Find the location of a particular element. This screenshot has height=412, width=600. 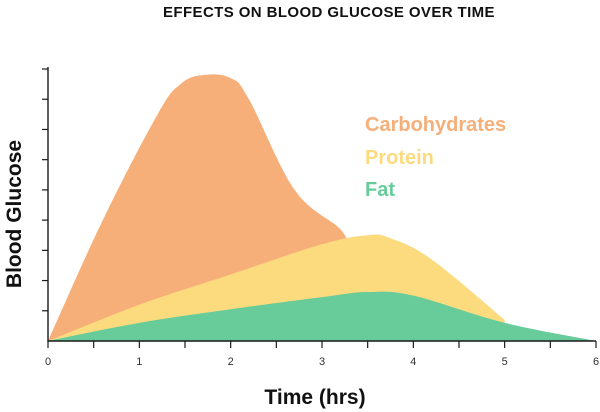

x-tick-label: 1 is located at coordinates (139, 362).